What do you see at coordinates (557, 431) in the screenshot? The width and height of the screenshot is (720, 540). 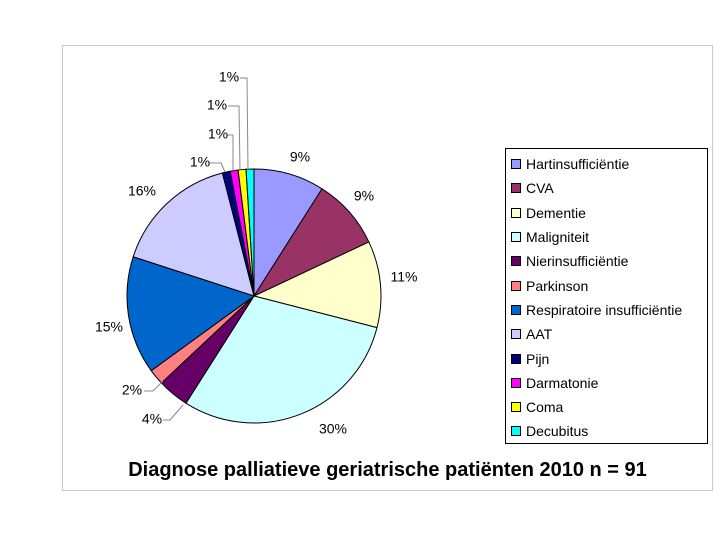 I see `legend-label: Decubitus` at bounding box center [557, 431].